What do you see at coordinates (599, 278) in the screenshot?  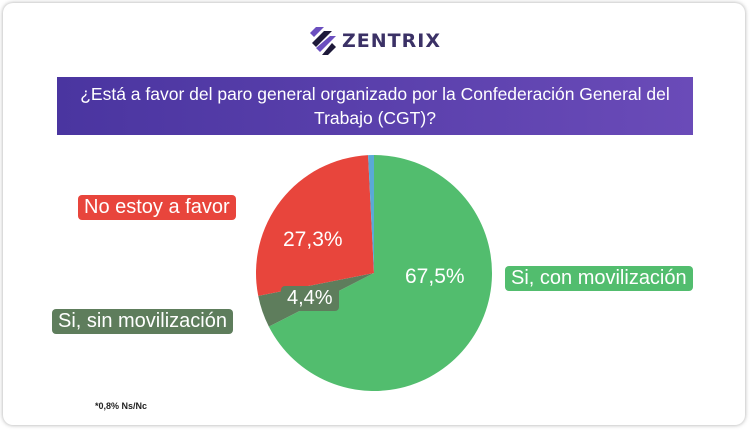 I see `legend-label-con-movilizacion: Si, con movilización` at bounding box center [599, 278].